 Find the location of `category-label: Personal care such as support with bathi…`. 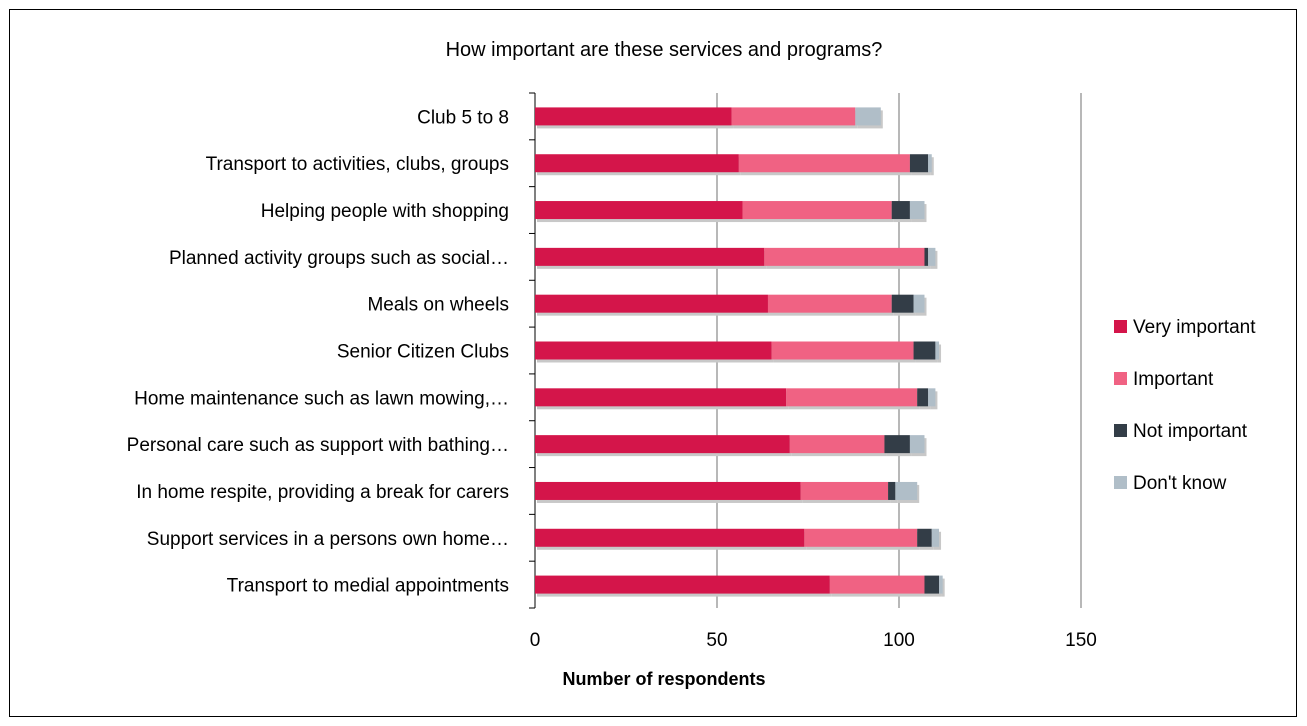

category-label: Personal care such as support with bathi… is located at coordinates (318, 445).